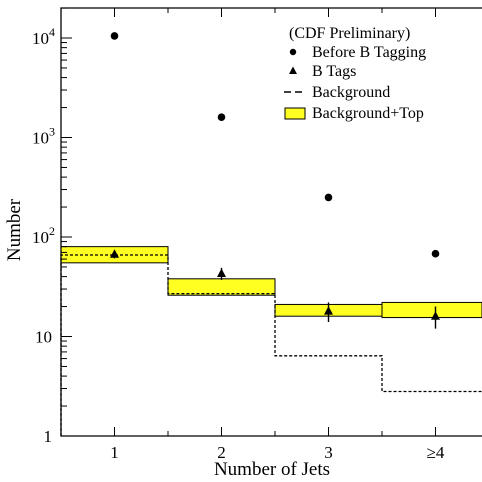 The width and height of the screenshot is (482, 482). Describe the element at coordinates (293, 70) in the screenshot. I see `legend-triangle-marker` at that location.